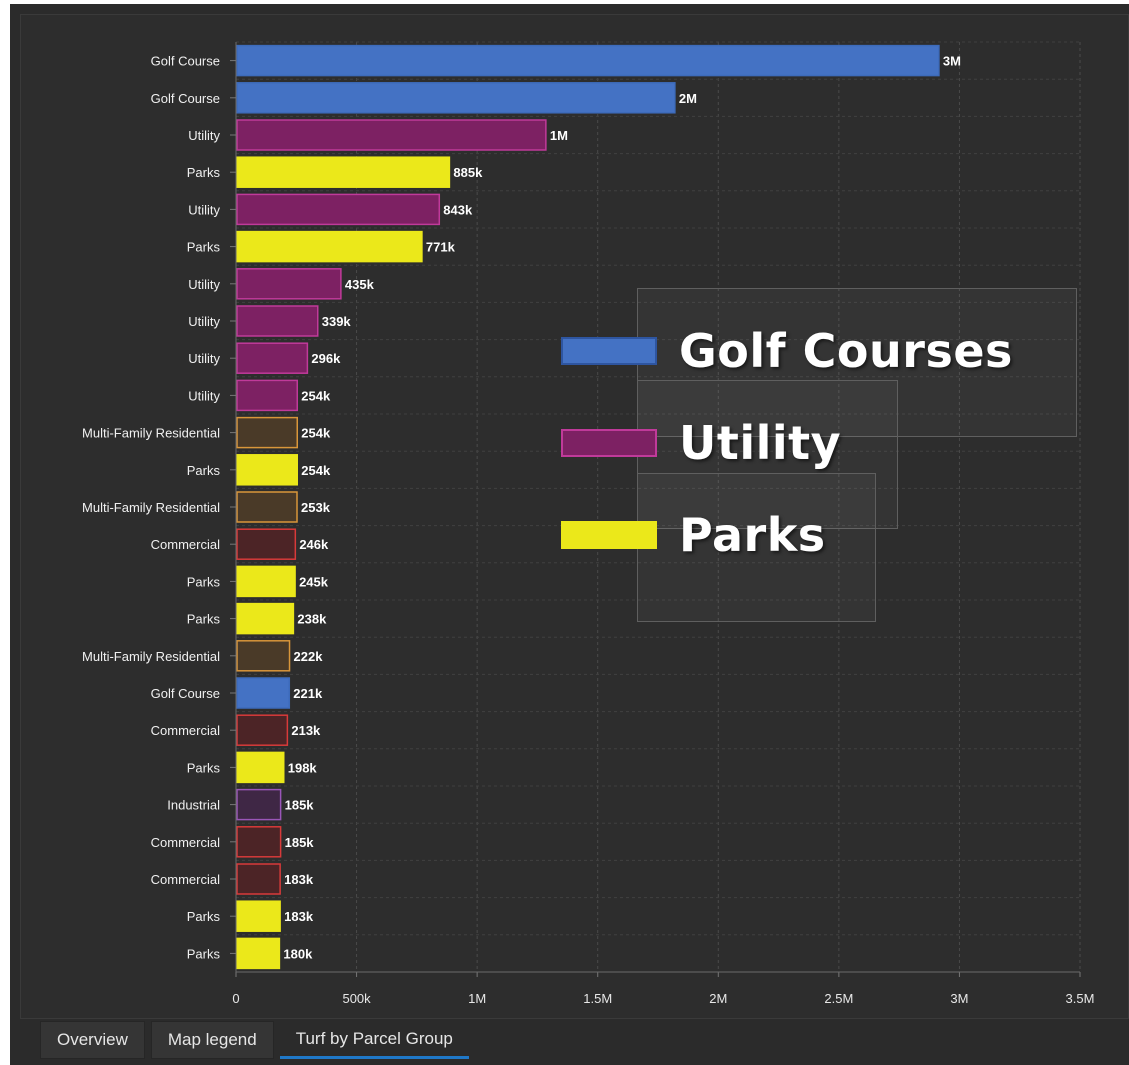  What do you see at coordinates (468, 172) in the screenshot?
I see `data-label: 885k` at bounding box center [468, 172].